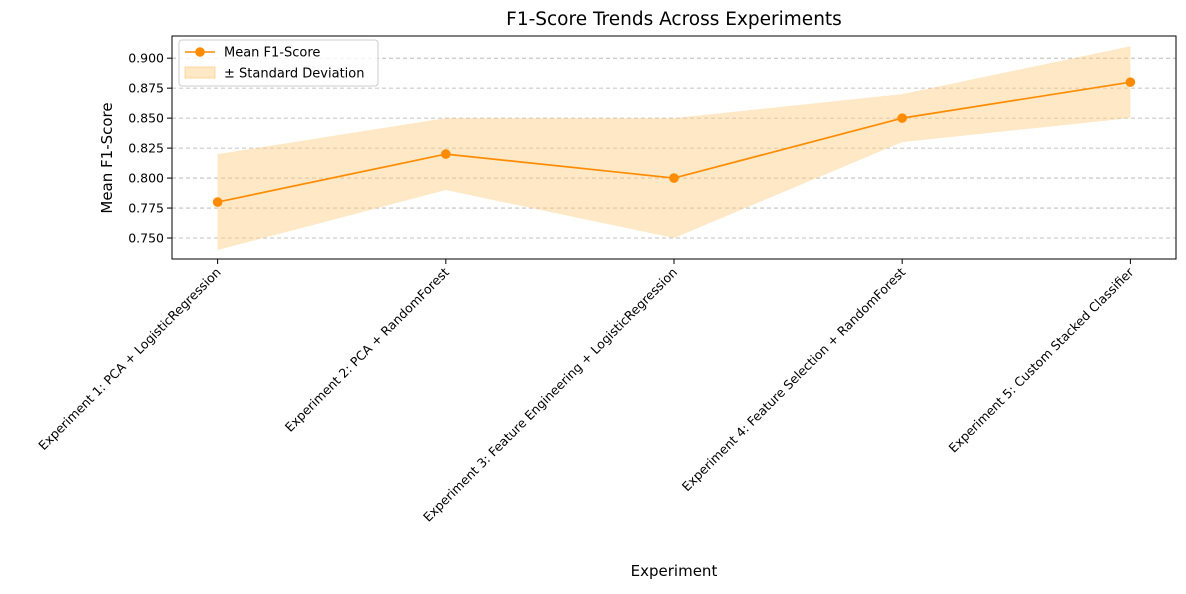 The width and height of the screenshot is (1186, 594). I want to click on y-tick-label-5: 0.875, so click(146, 88).